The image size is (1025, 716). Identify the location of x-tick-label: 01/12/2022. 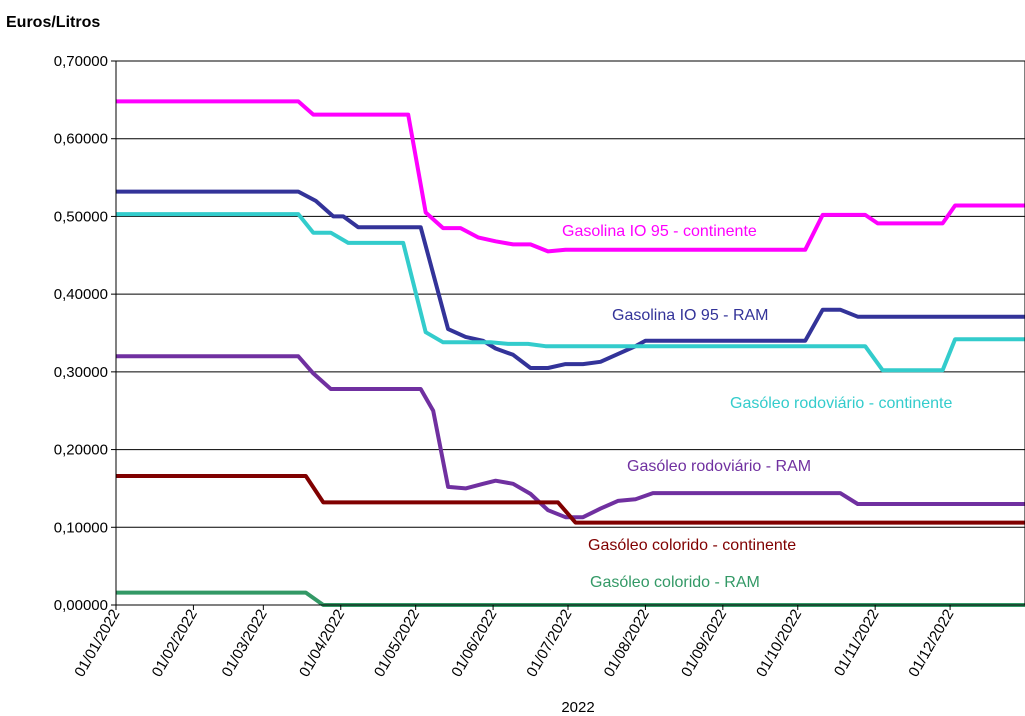
(931, 644).